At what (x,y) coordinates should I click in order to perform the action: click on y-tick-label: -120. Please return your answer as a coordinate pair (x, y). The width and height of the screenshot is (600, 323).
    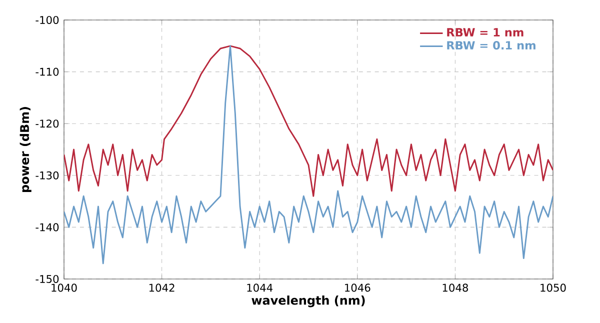
    Looking at the image, I should click on (47, 124).